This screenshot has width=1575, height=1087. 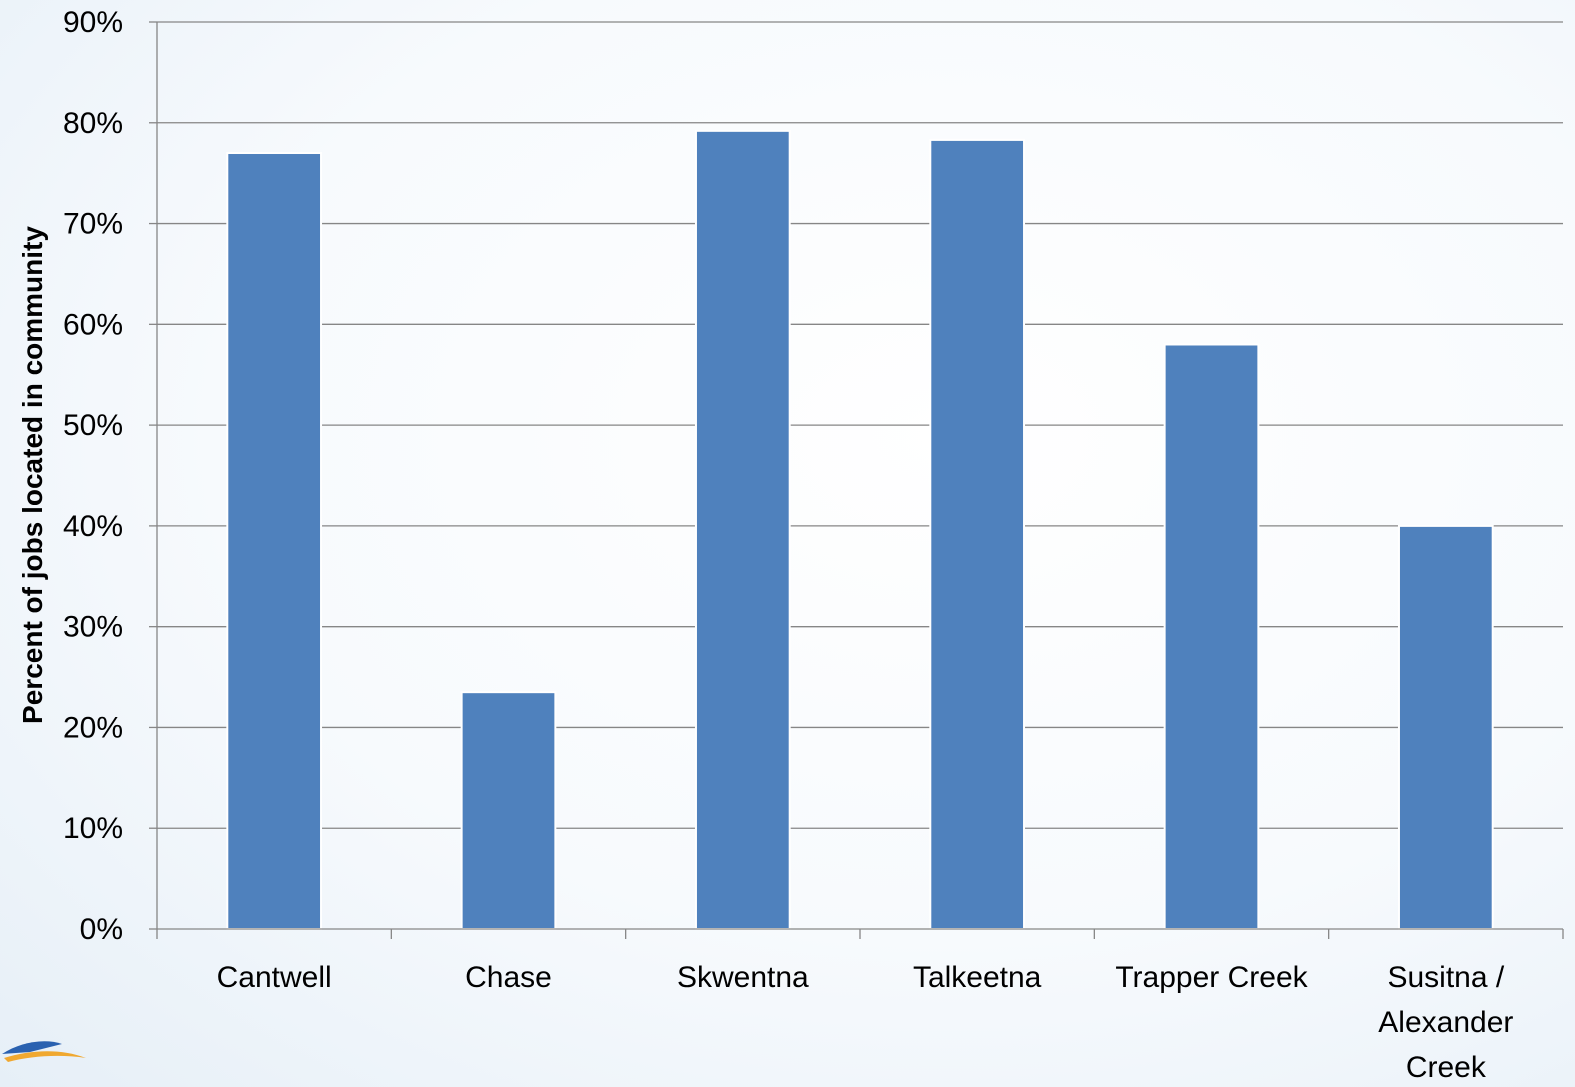 I want to click on x-category-label: Skwentna, so click(x=743, y=977).